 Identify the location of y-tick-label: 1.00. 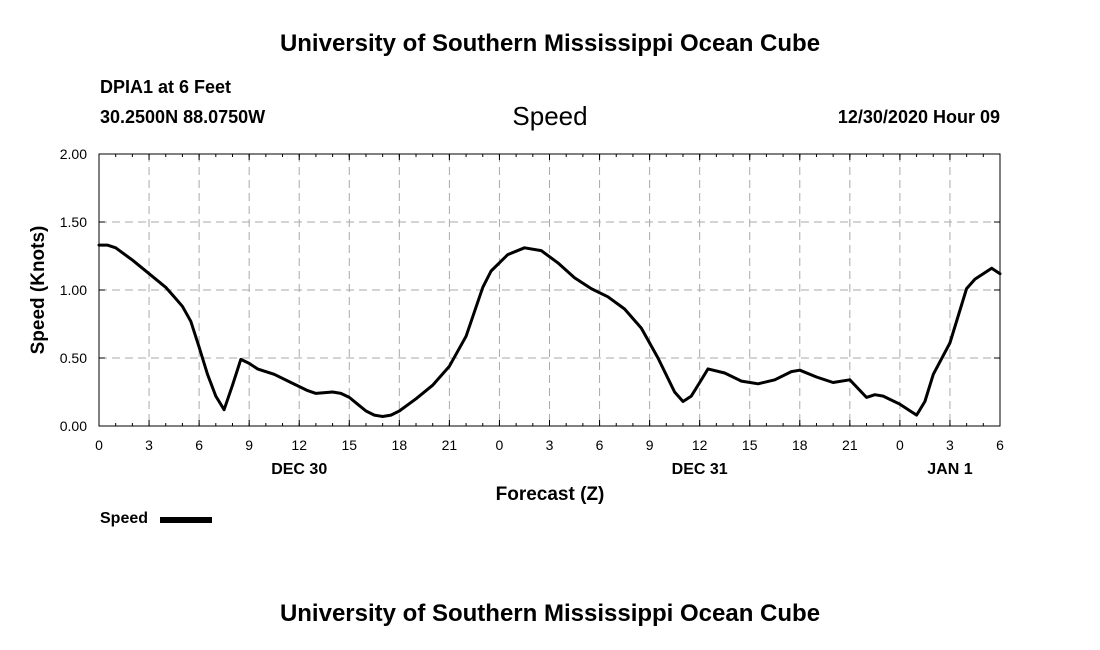
(73, 290).